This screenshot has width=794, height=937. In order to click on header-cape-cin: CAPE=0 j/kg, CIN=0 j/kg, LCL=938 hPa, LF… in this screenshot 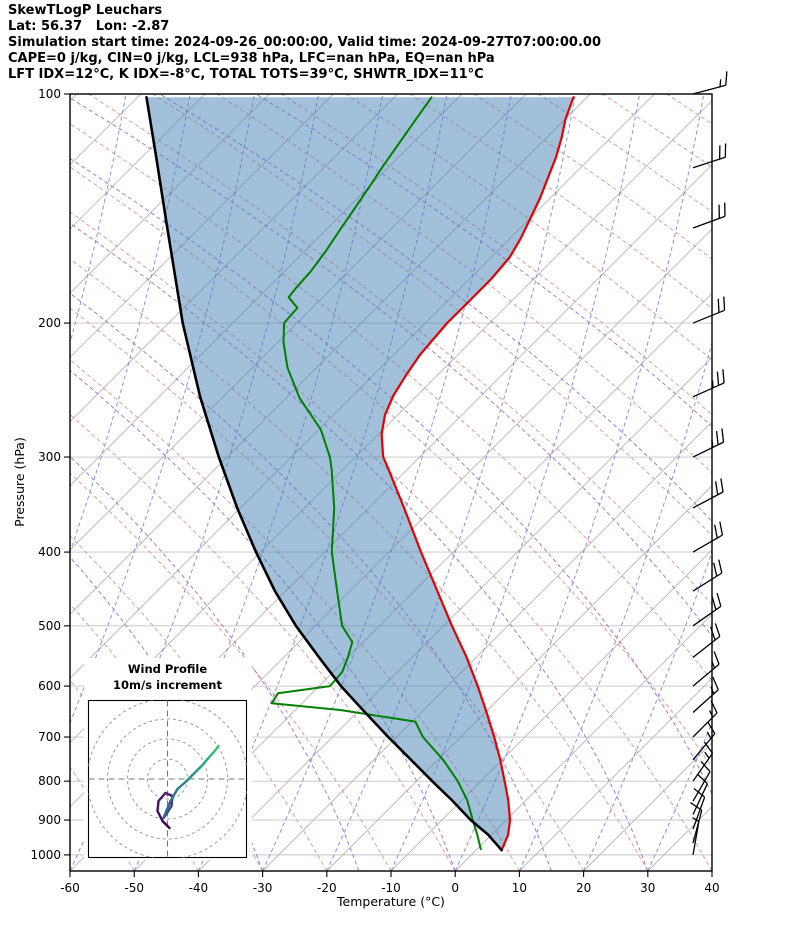, I will do `click(251, 58)`.